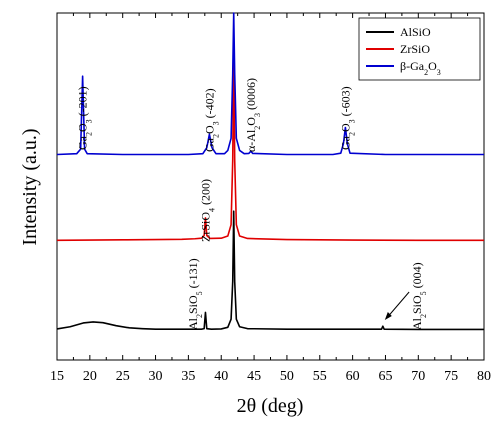  Describe the element at coordinates (270, 406) in the screenshot. I see `x-axis-title: 2θ (deg)` at that location.